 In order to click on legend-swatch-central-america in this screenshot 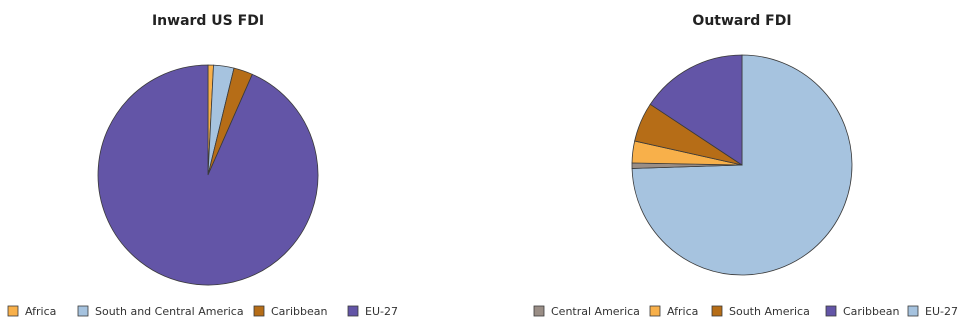, I will do `click(539, 311)`.